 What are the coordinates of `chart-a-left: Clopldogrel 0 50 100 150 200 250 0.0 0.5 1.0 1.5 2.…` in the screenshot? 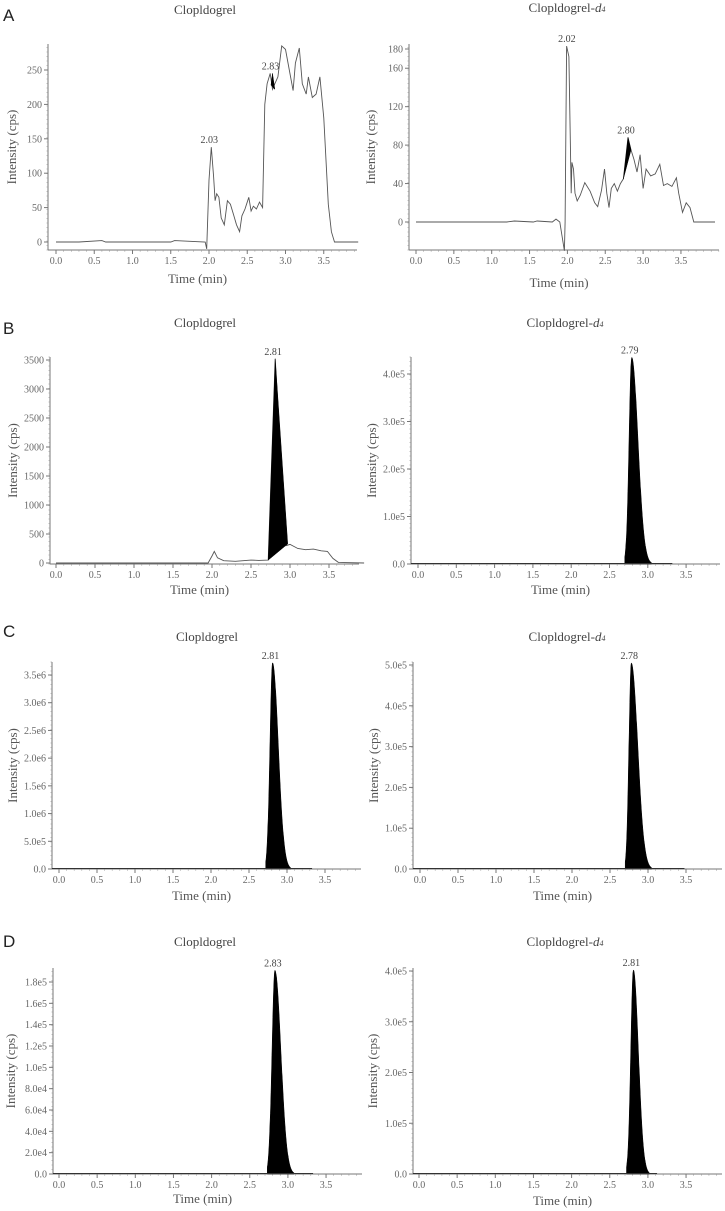 It's located at (181, 144).